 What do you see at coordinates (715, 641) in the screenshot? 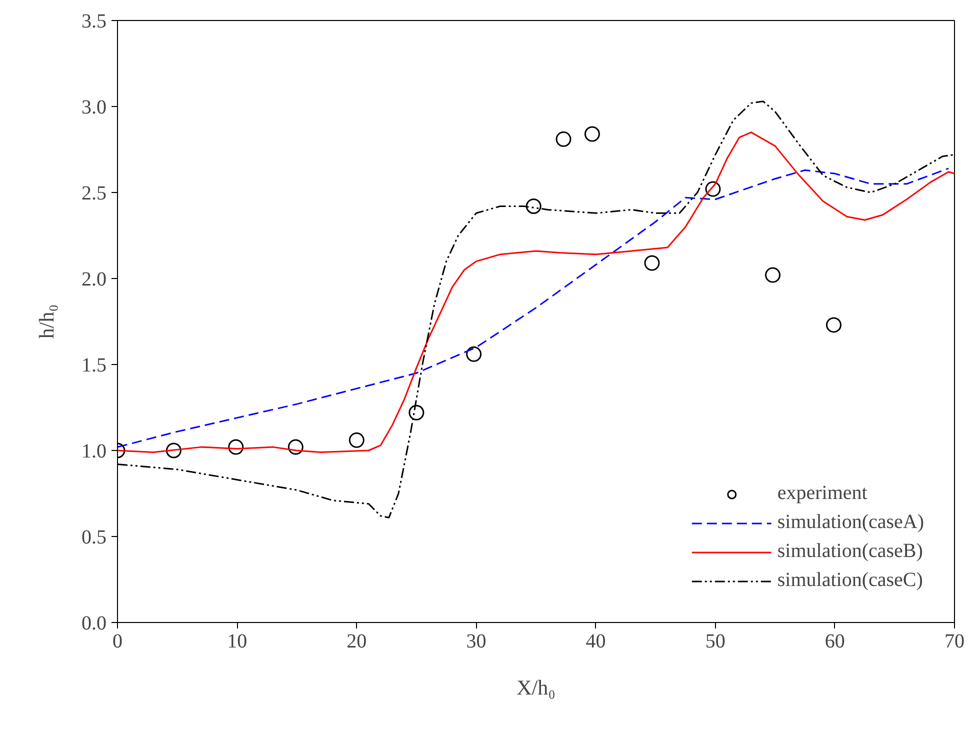
I see `x-tick-label: 50` at bounding box center [715, 641].